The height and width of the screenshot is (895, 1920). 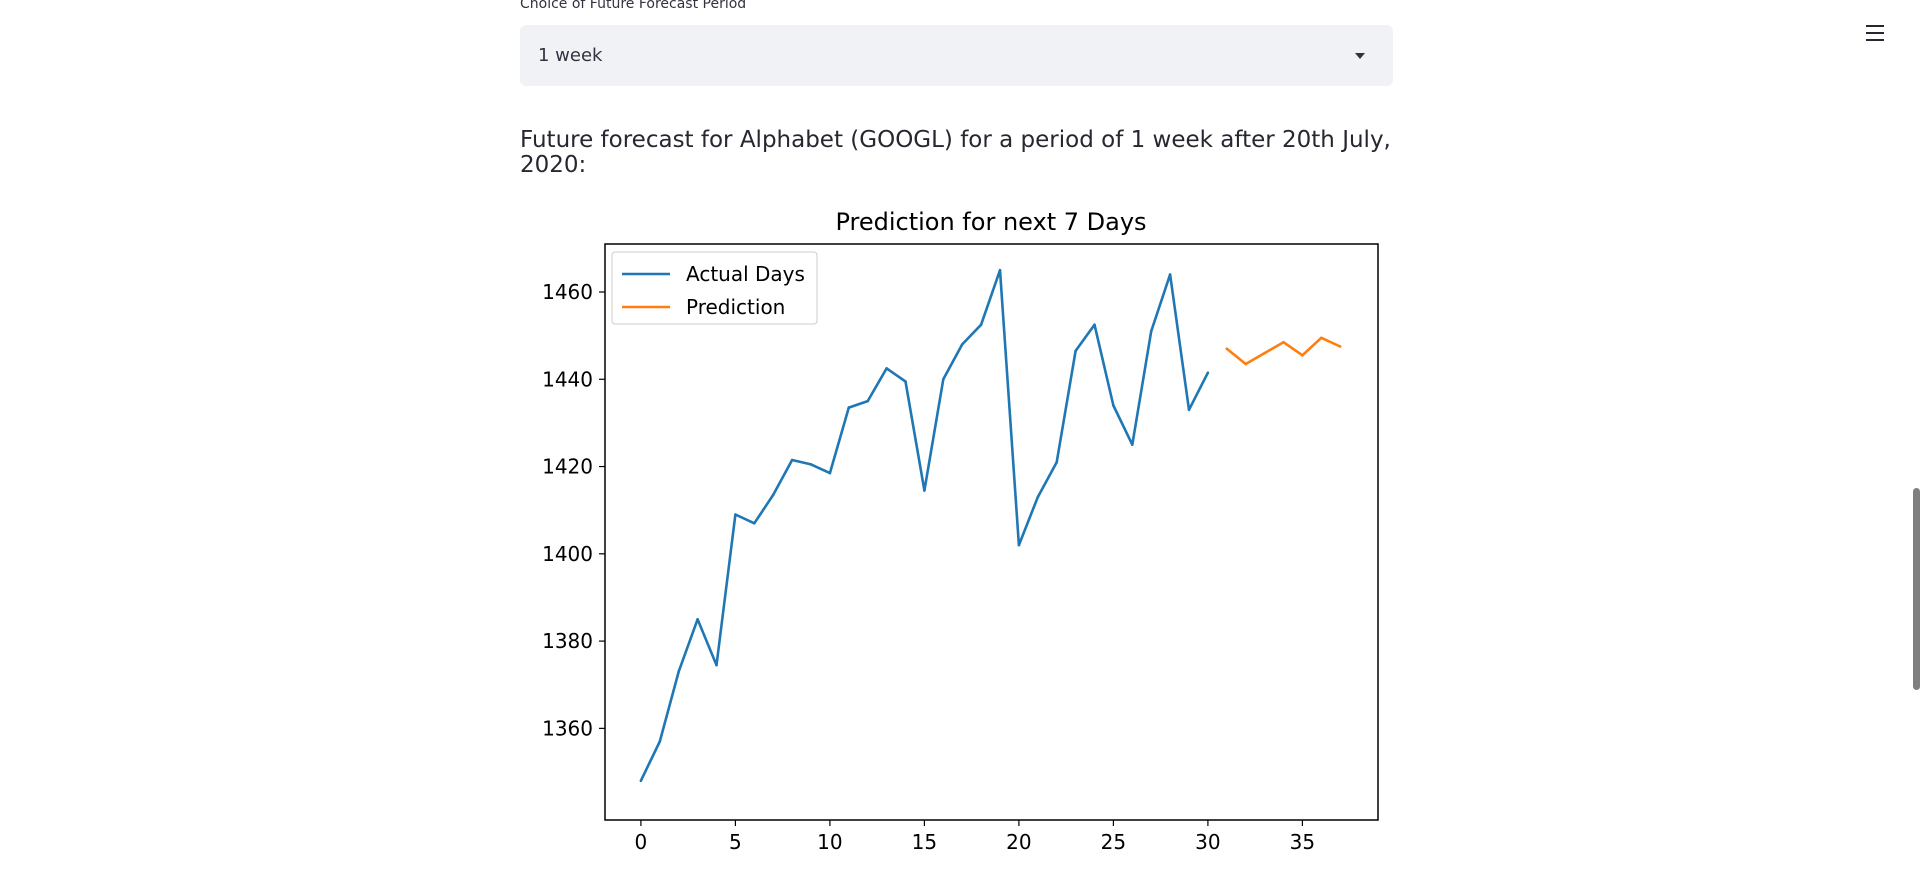 I want to click on hamburger-icon, so click(x=1875, y=33).